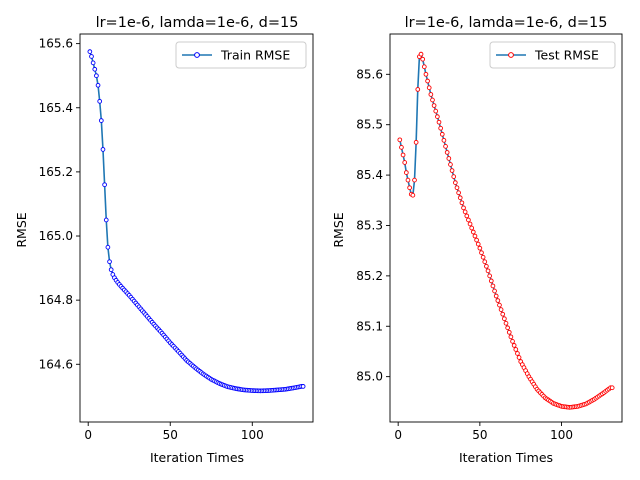  I want to click on y-tick-label: 85.5, so click(369, 125).